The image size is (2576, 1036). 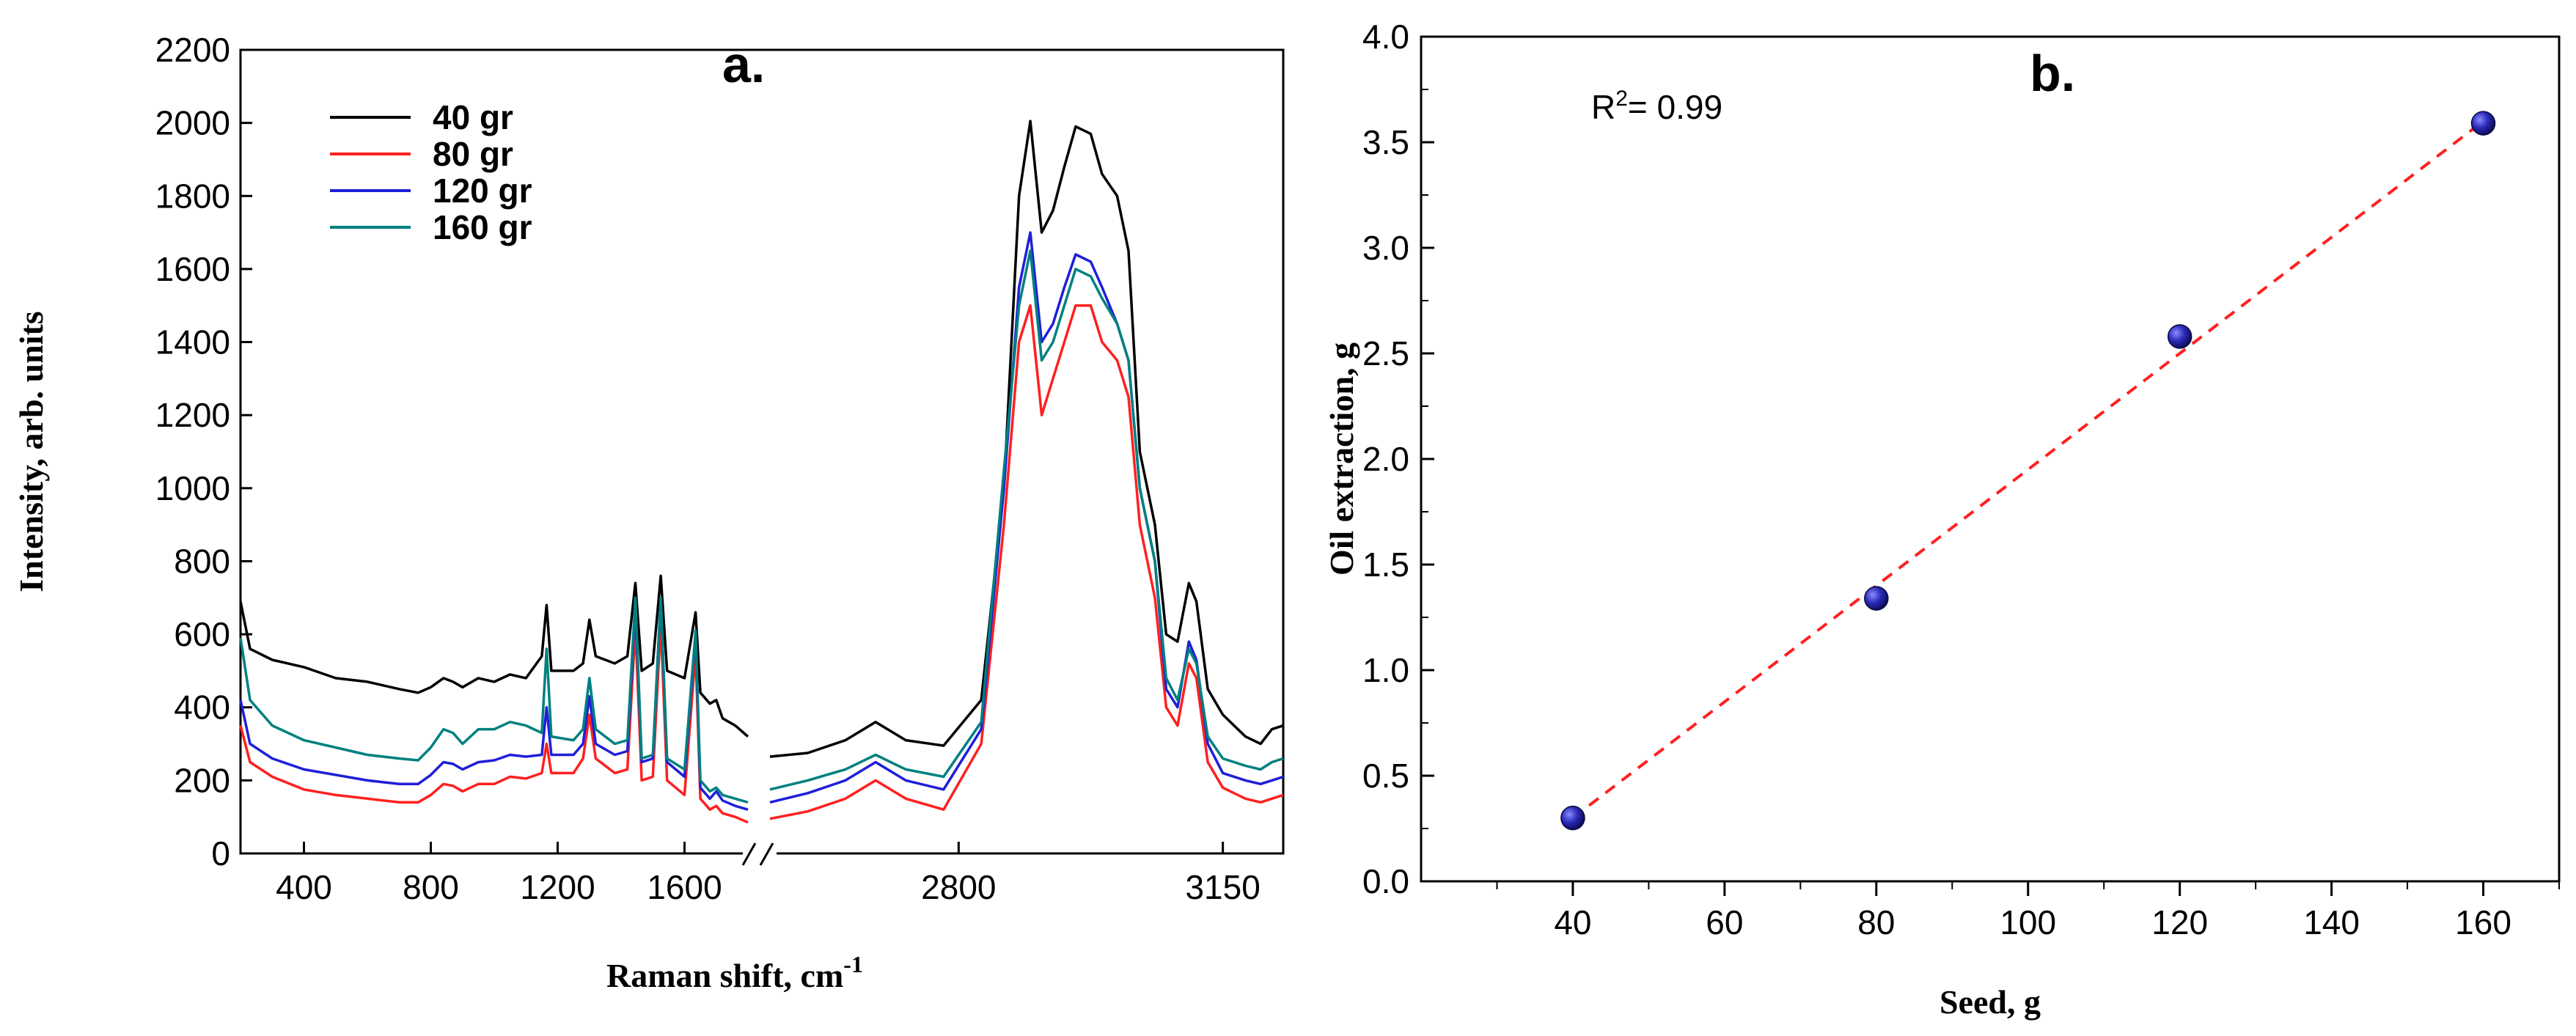 What do you see at coordinates (1385, 881) in the screenshot?
I see `panel-b-y-tick-label: 0.0` at bounding box center [1385, 881].